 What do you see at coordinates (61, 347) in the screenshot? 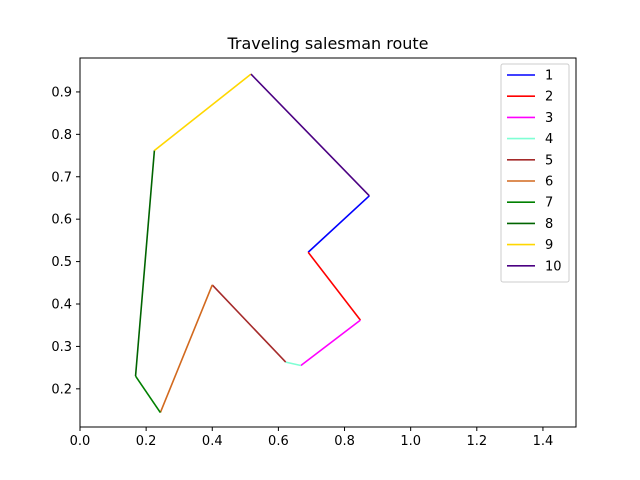
I see `y-tick-label: 0.3` at bounding box center [61, 347].